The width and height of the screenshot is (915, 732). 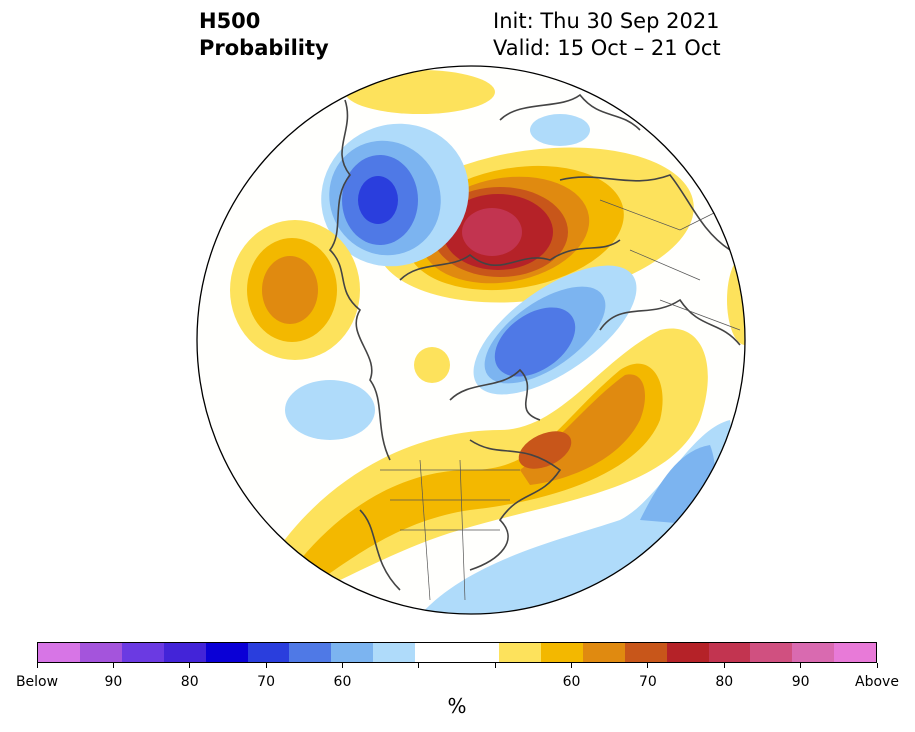 I want to click on anomaly-north-pacific, so click(x=330, y=410).